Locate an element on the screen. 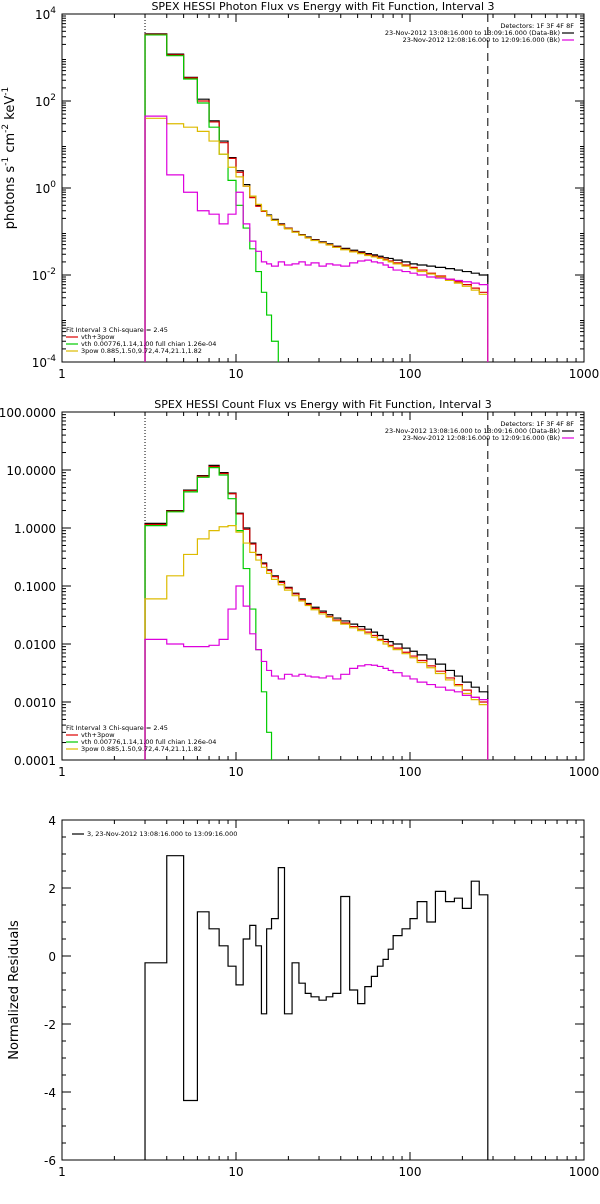  y-tick-label-exponent: -2 is located at coordinates (51, 272).